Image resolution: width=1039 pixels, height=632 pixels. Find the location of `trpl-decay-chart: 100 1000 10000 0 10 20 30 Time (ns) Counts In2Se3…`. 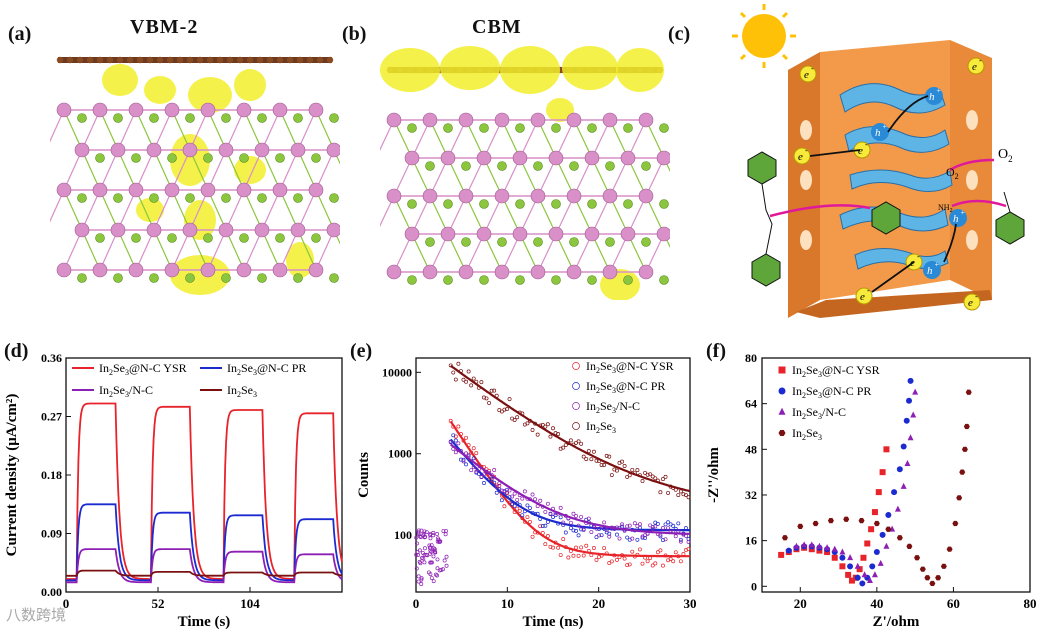

trpl-decay-chart: 100 1000 10000 0 10 20 30 Time (ns) Counts In2Se3… is located at coordinates (526, 493).